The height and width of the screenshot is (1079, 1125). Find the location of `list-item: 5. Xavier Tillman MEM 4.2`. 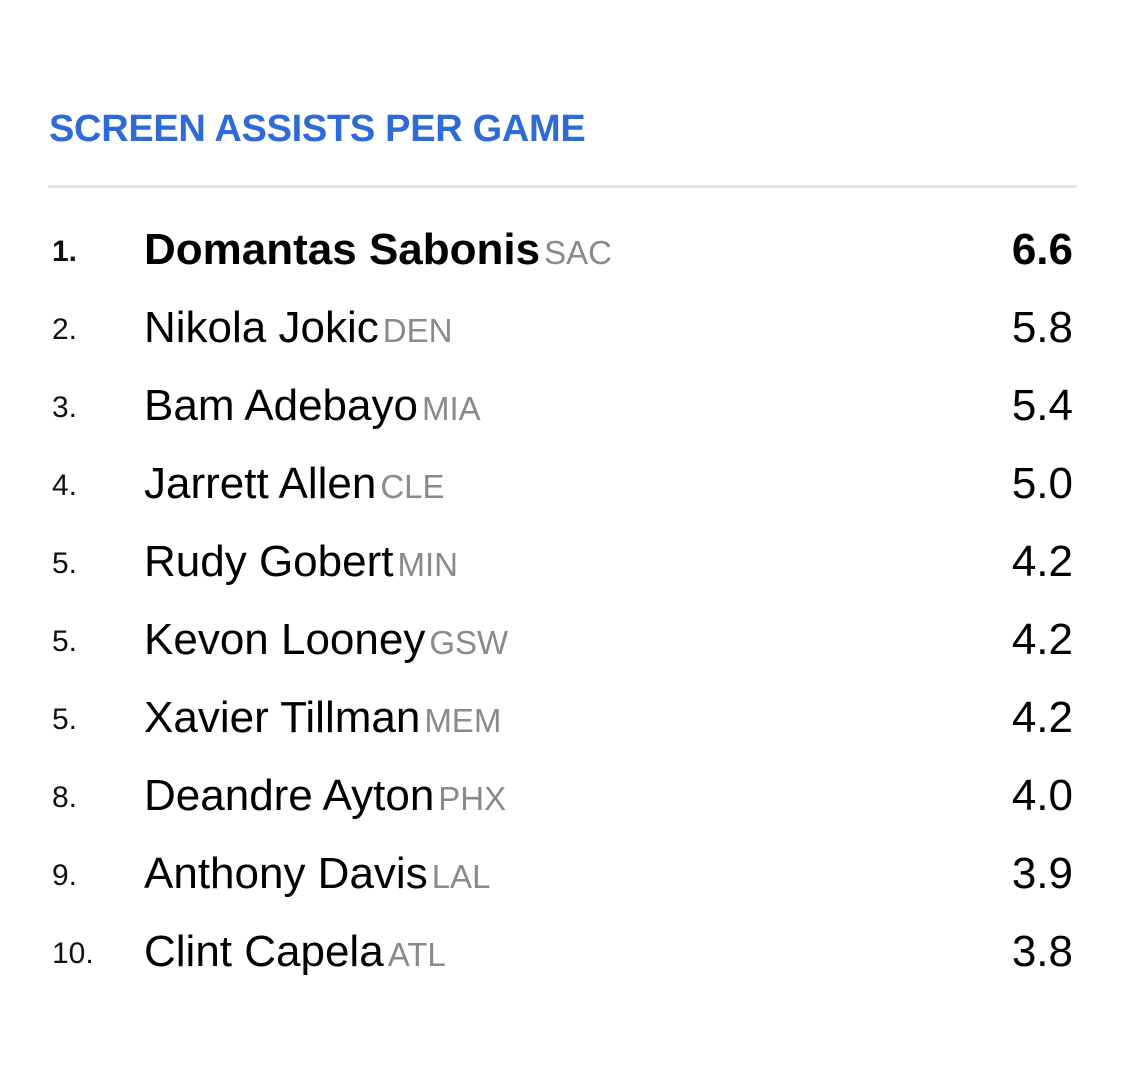

list-item: 5. Xavier Tillman MEM 4.2 is located at coordinates (562, 718).